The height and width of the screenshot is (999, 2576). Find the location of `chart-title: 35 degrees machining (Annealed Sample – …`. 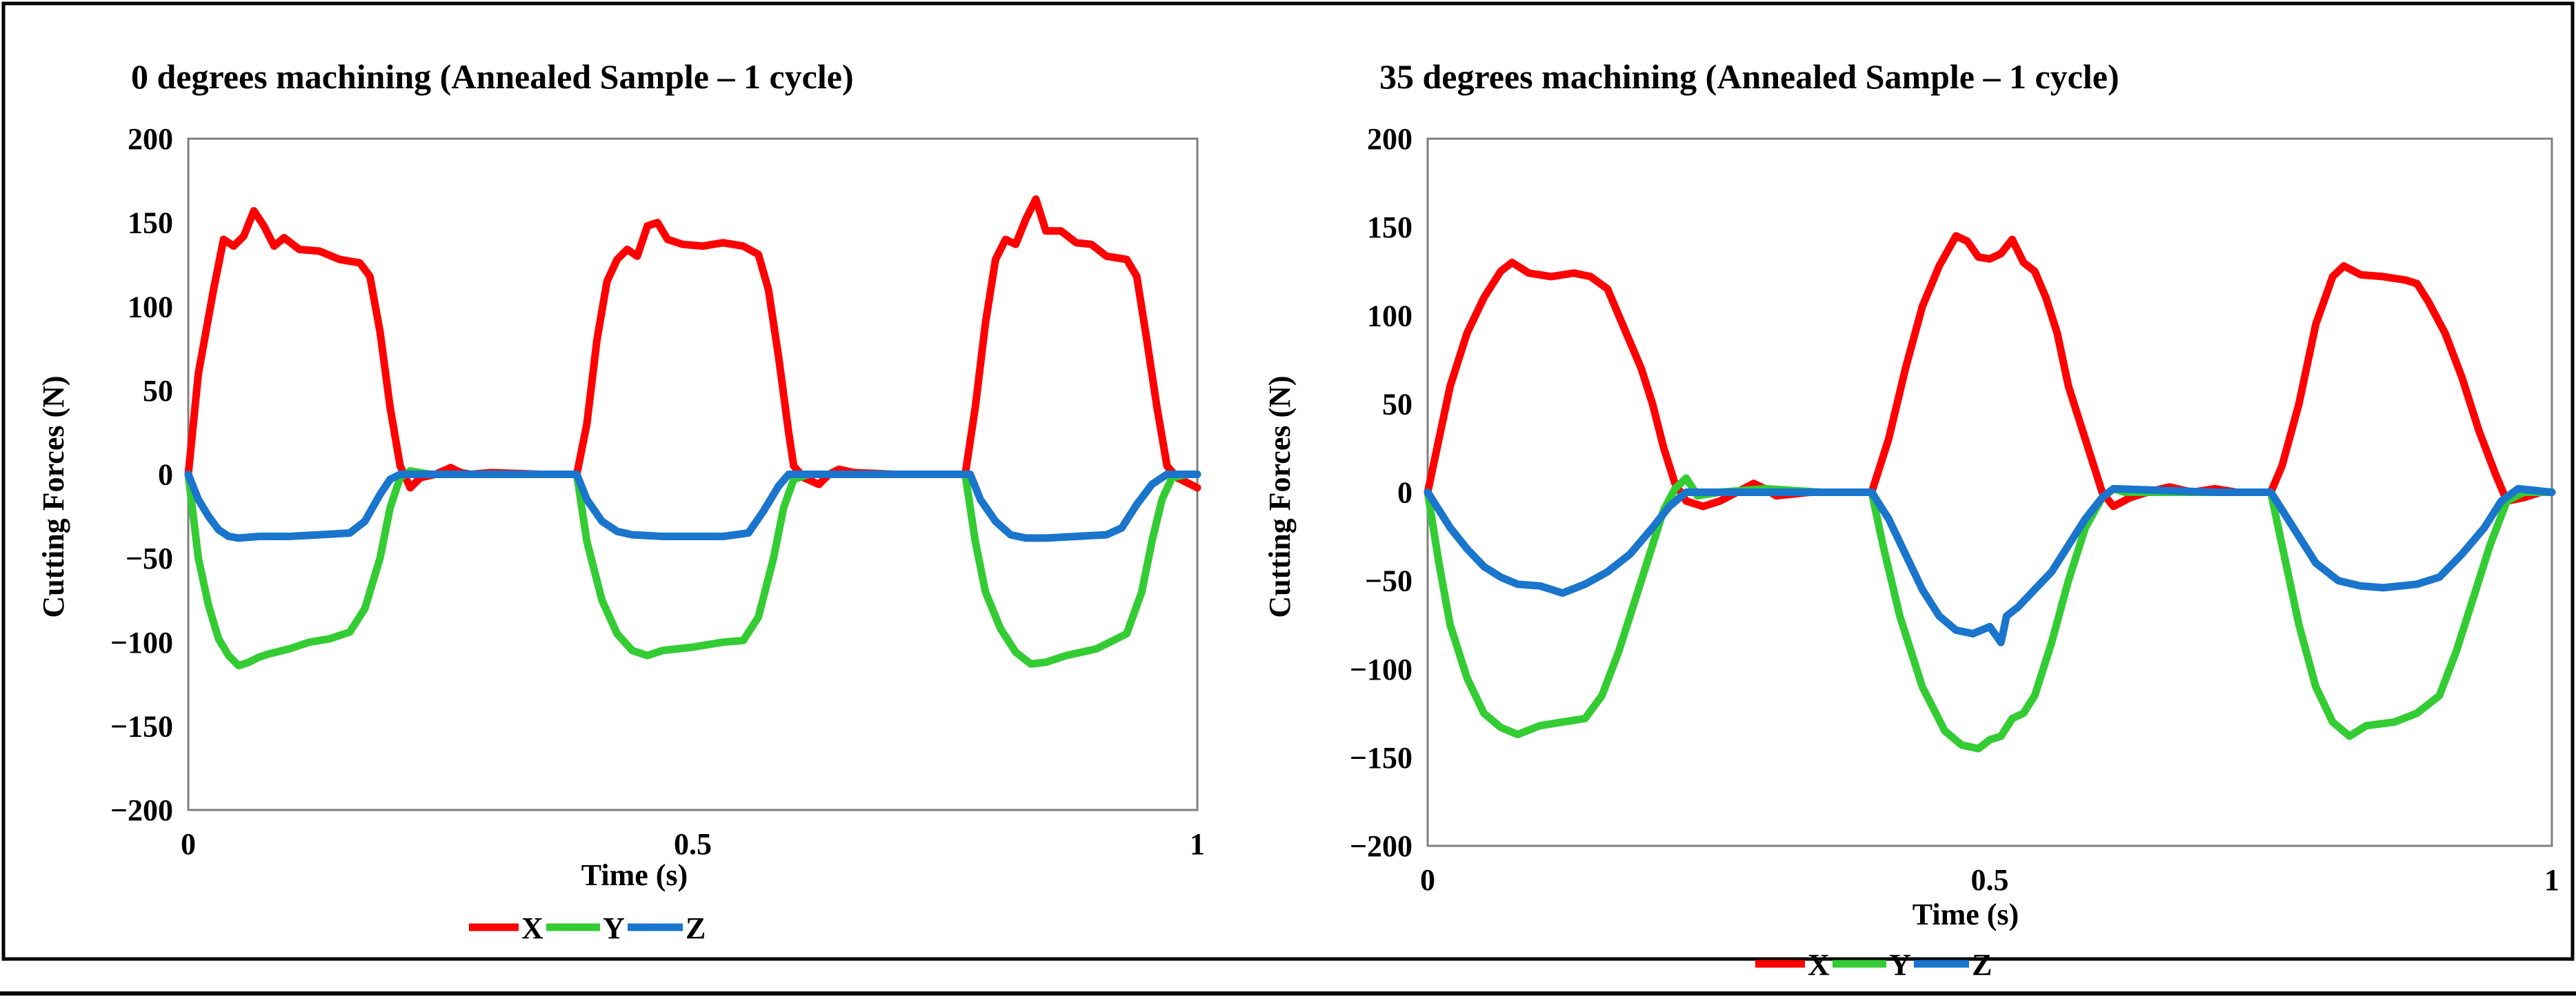

chart-title: 35 degrees machining (Annealed Sample – … is located at coordinates (1749, 76).